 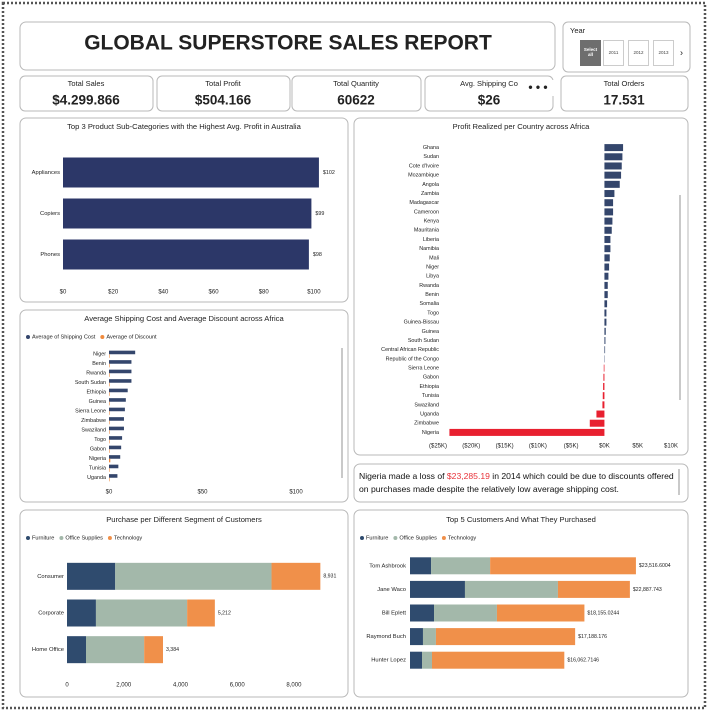 I want to click on total-label: $16,062.7146, so click(x=583, y=661).